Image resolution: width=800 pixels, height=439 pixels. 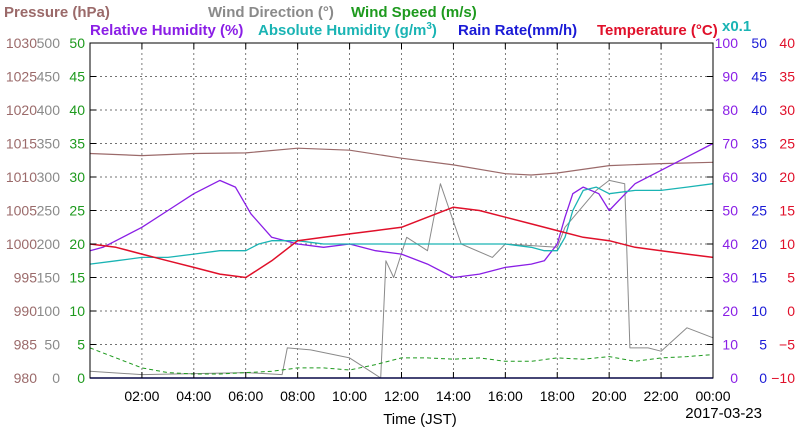 I want to click on x-tick-label: 08:00, so click(x=297, y=396).